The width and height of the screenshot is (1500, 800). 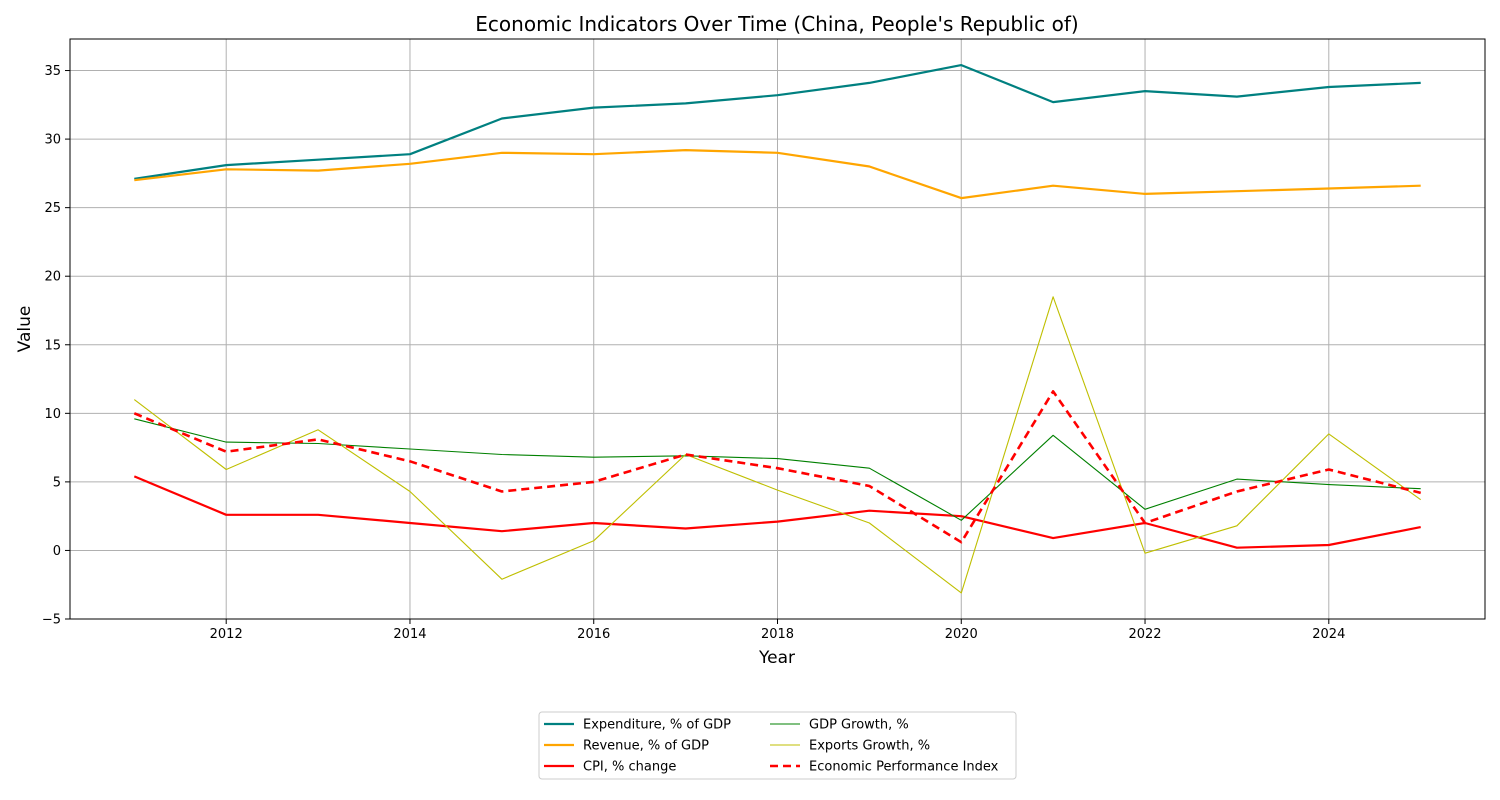 What do you see at coordinates (646, 746) in the screenshot?
I see `legend-label-2: Revenue, % of GDP` at bounding box center [646, 746].